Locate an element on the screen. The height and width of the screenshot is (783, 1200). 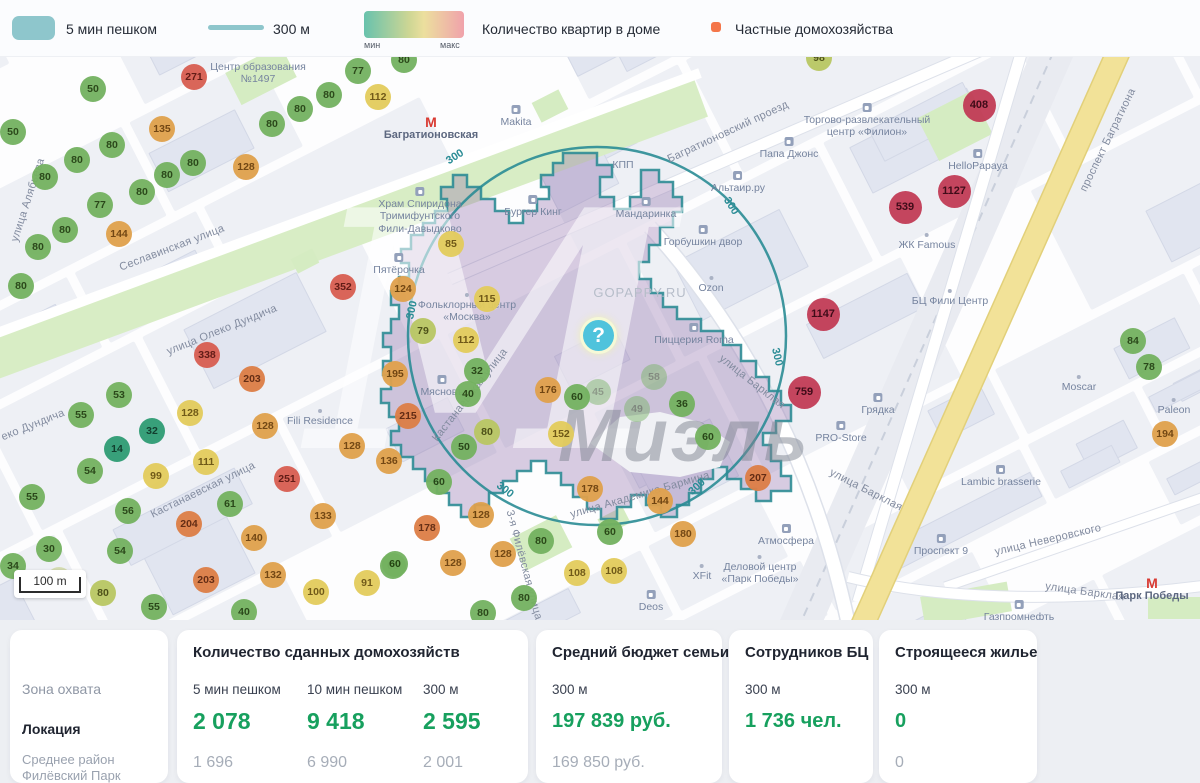
apartment-count-marker: 1147 is located at coordinates (823, 314).